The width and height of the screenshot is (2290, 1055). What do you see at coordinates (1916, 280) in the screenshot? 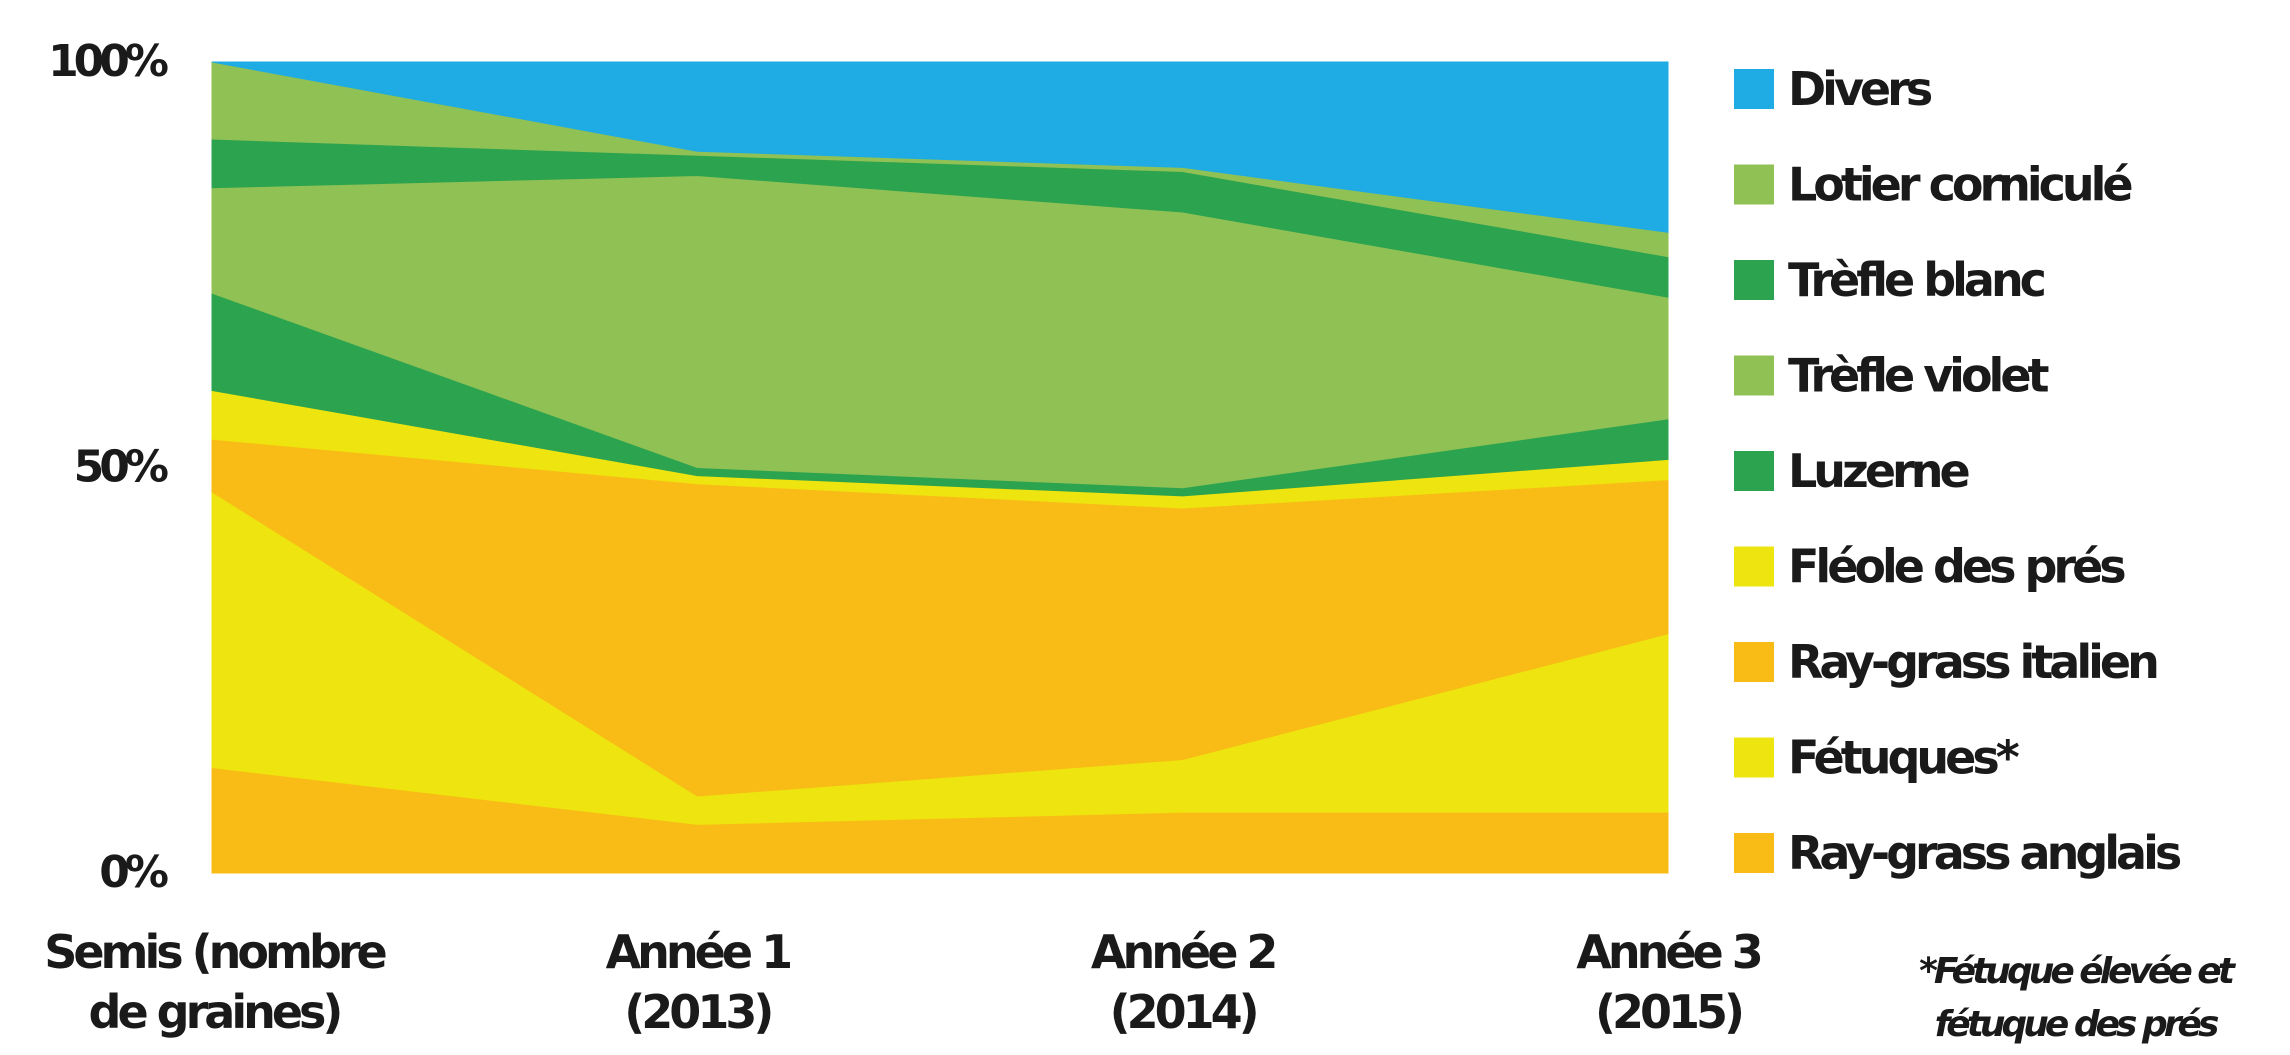
I see `legend-label: Trèfle blanc` at bounding box center [1916, 280].